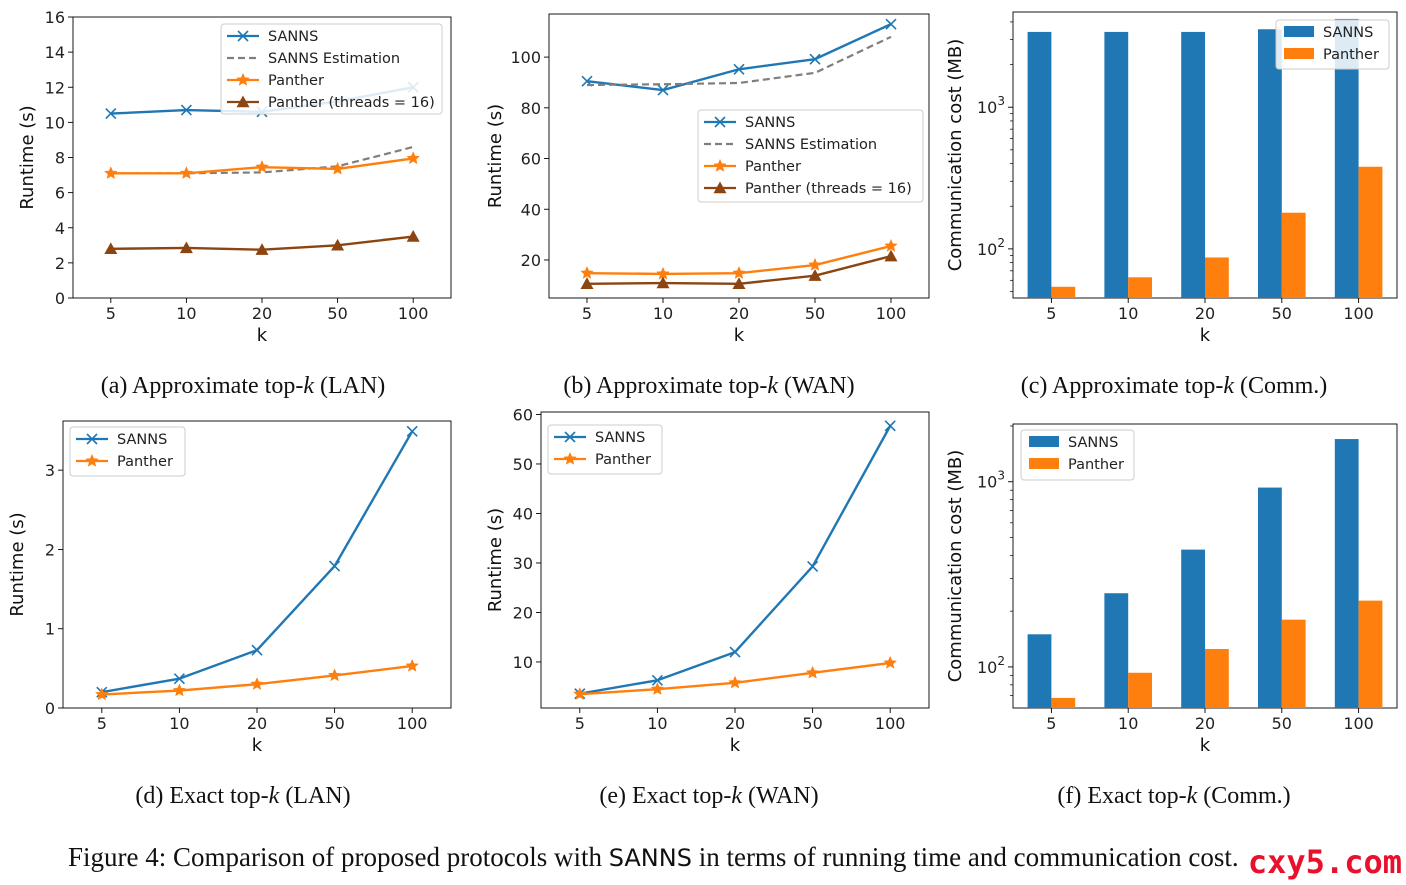  I want to click on legend-label: Panther (threads = 16), so click(351, 103).